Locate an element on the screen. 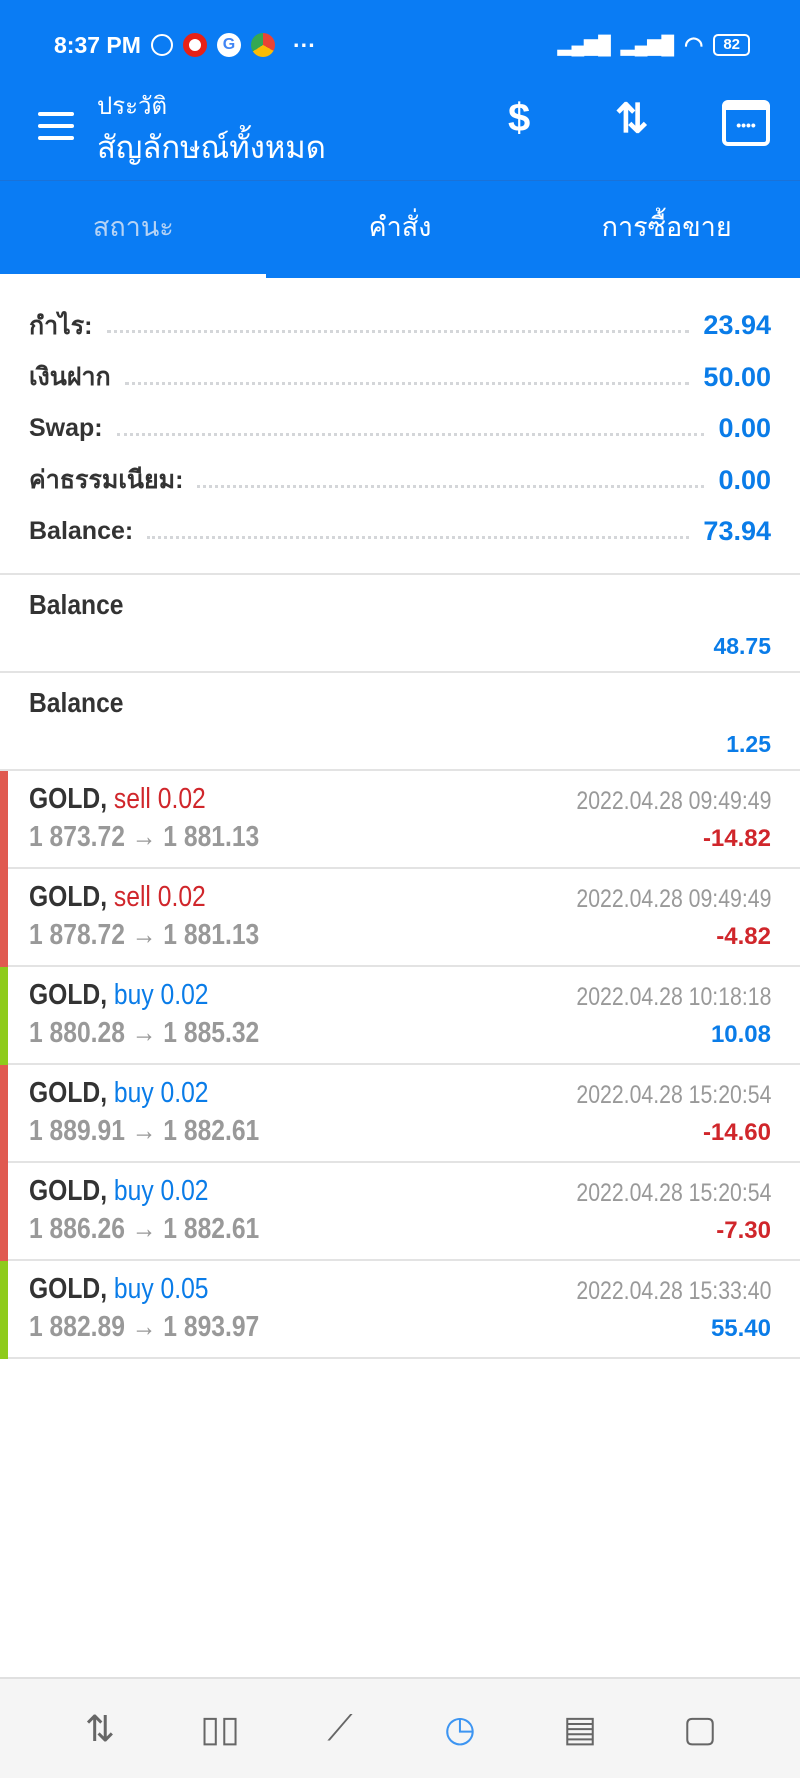 Image resolution: width=800 pixels, height=1778 pixels. trade-prices: 1 882.89 → 1 893.97 is located at coordinates (144, 1327).